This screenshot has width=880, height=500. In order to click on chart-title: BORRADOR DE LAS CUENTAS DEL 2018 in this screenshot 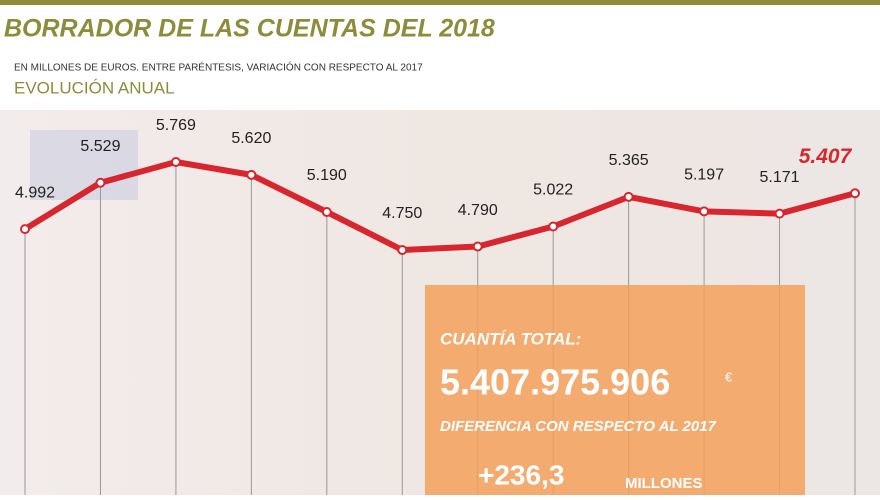, I will do `click(249, 29)`.